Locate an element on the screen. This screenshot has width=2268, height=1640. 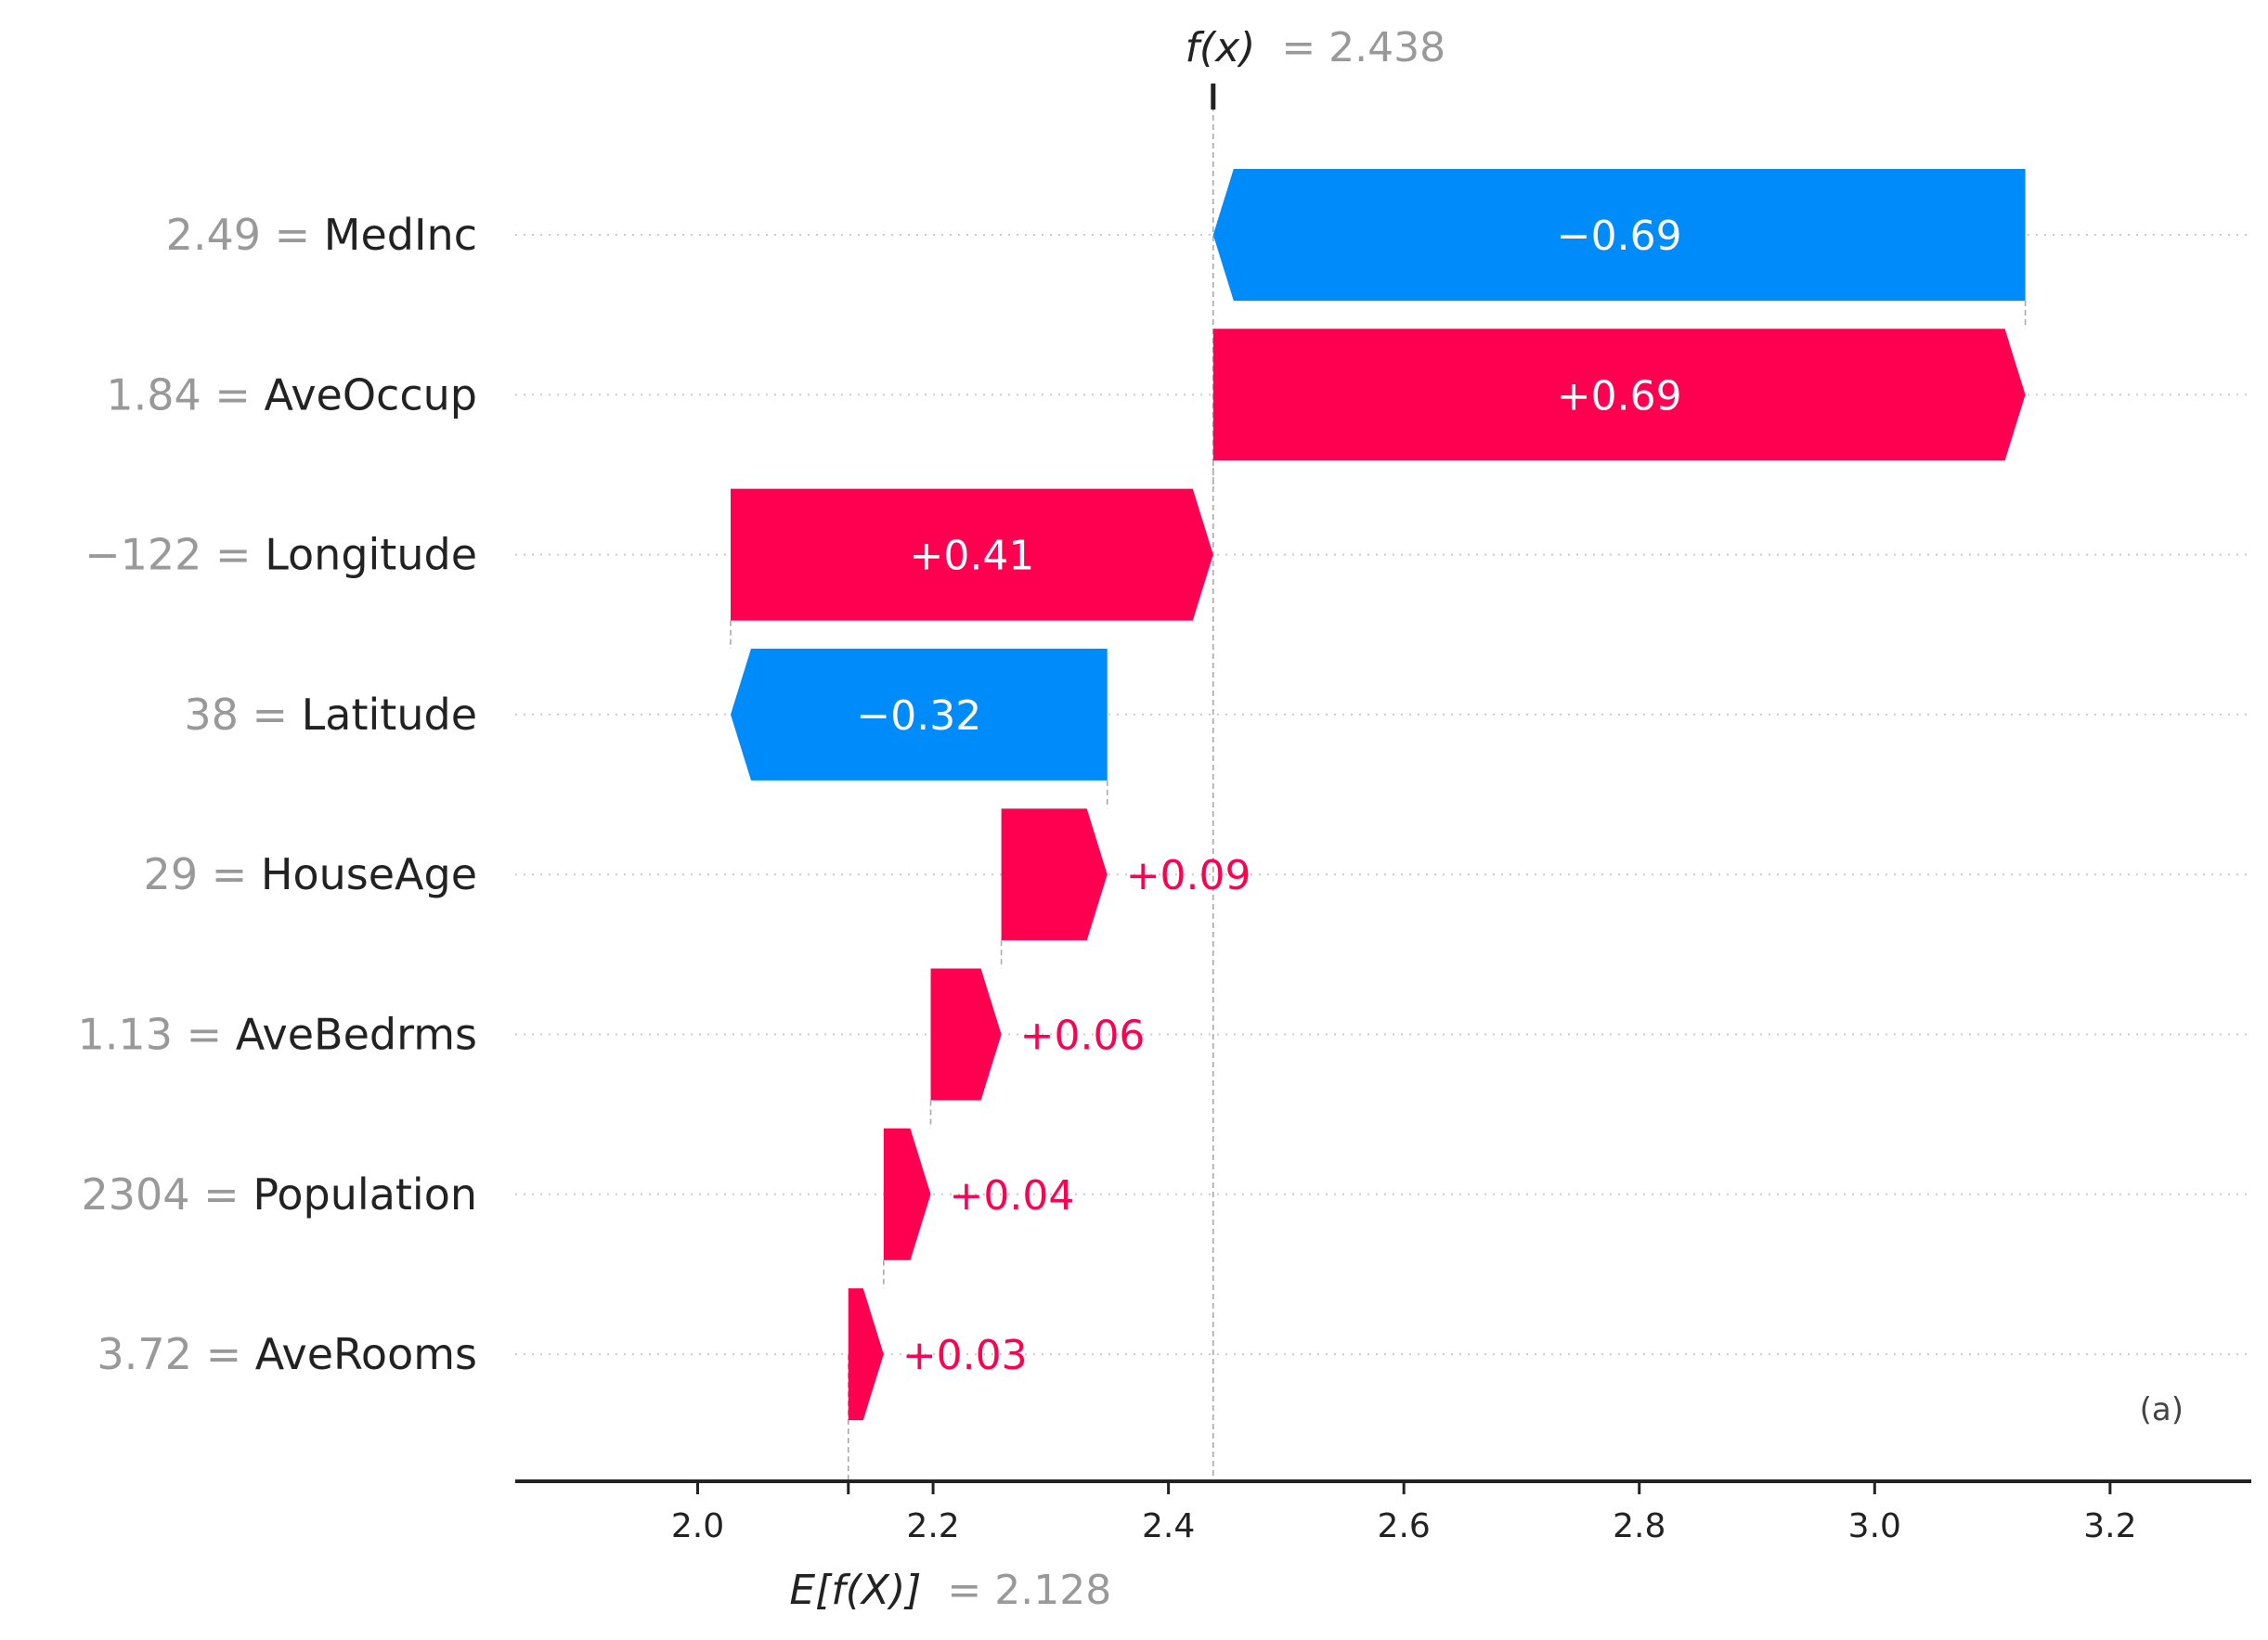
x-tick-label: 2.2 is located at coordinates (932, 1526).